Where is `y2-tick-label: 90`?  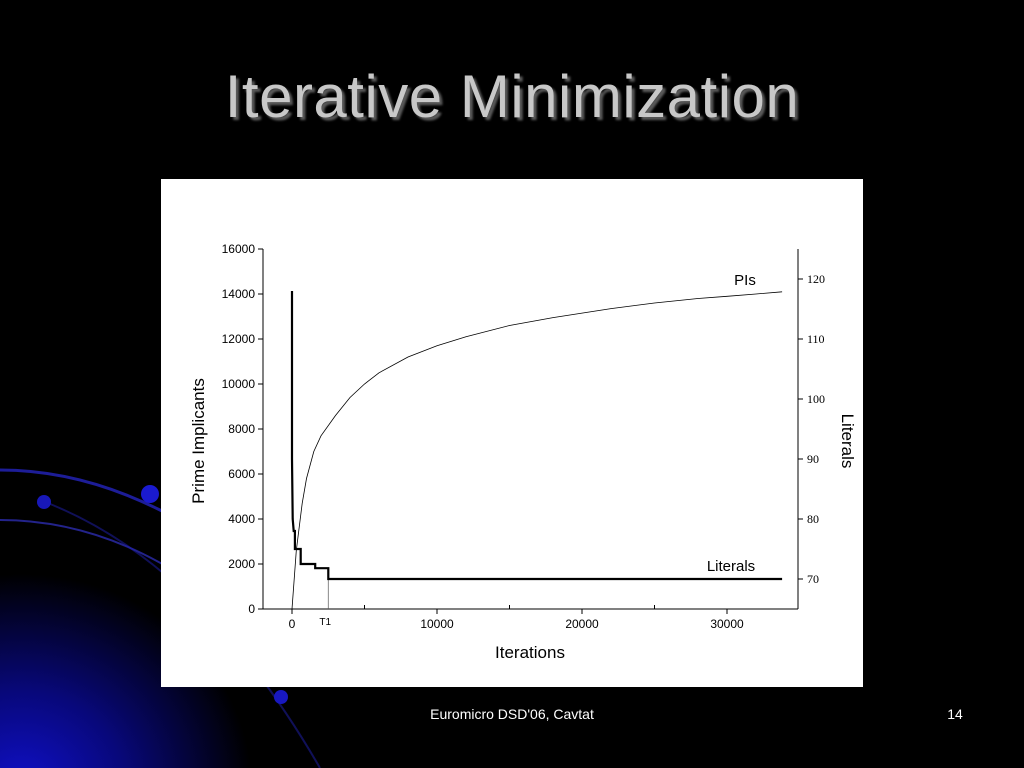
y2-tick-label: 90 is located at coordinates (813, 459).